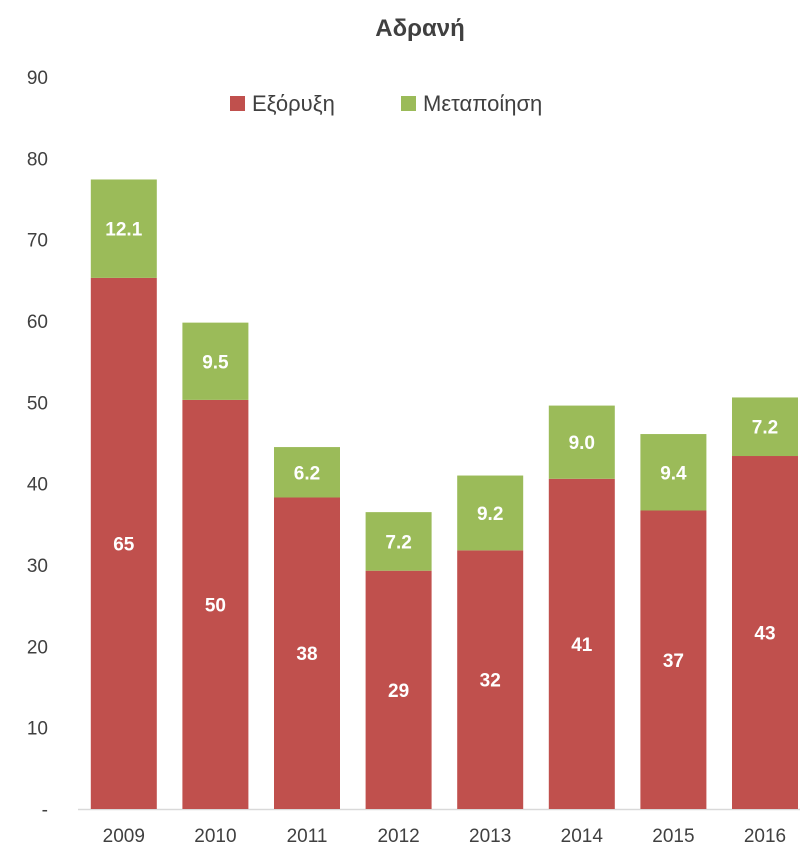 The height and width of the screenshot is (850, 807). What do you see at coordinates (45, 810) in the screenshot?
I see `y-tick-label: -` at bounding box center [45, 810].